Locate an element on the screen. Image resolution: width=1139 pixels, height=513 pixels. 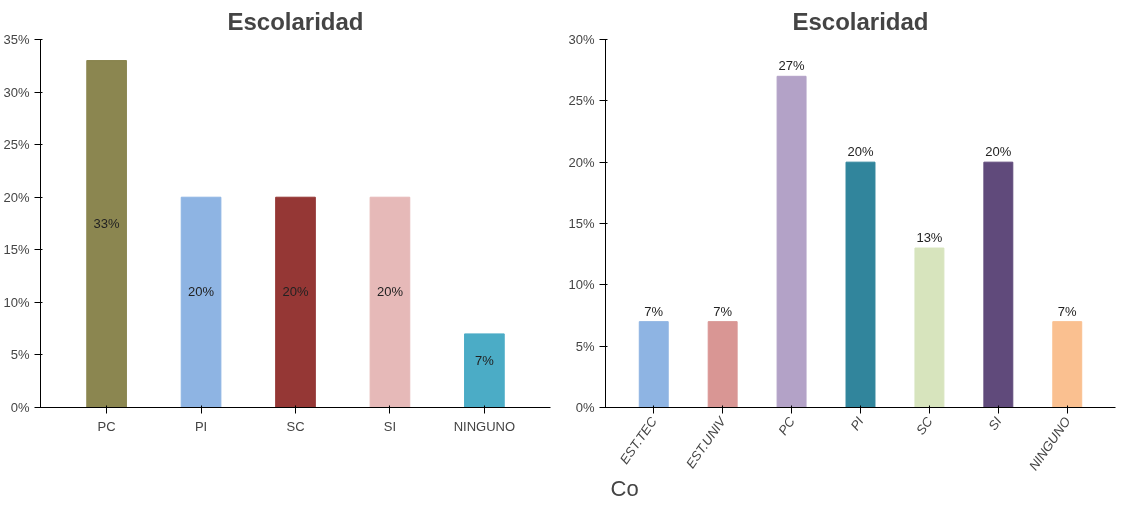
data-label: 27% is located at coordinates (792, 66).